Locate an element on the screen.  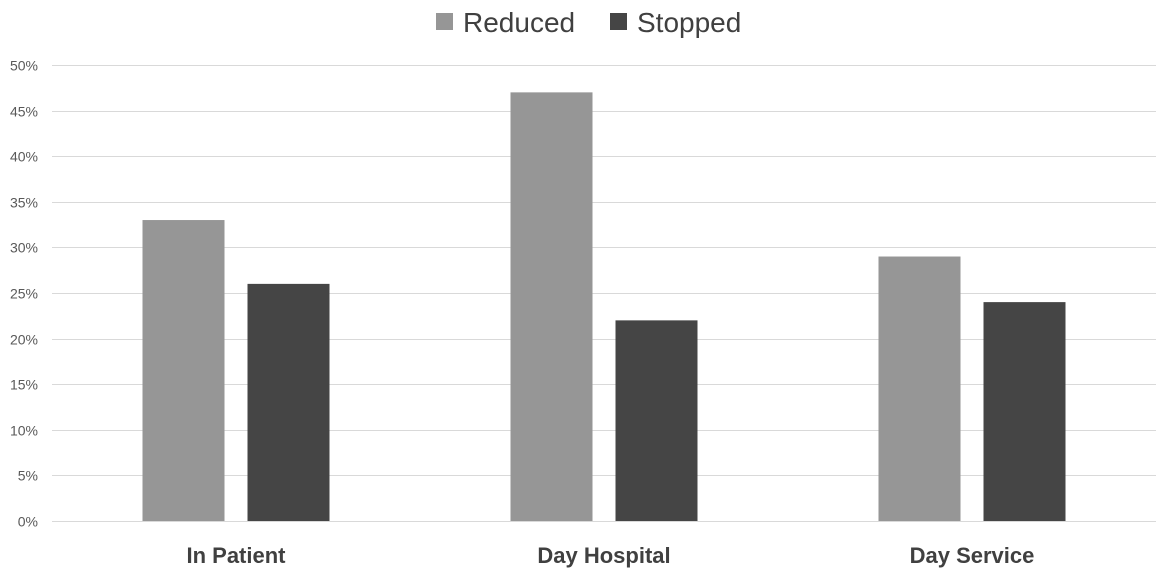
legend-label-stopped: Stopped is located at coordinates (689, 22).